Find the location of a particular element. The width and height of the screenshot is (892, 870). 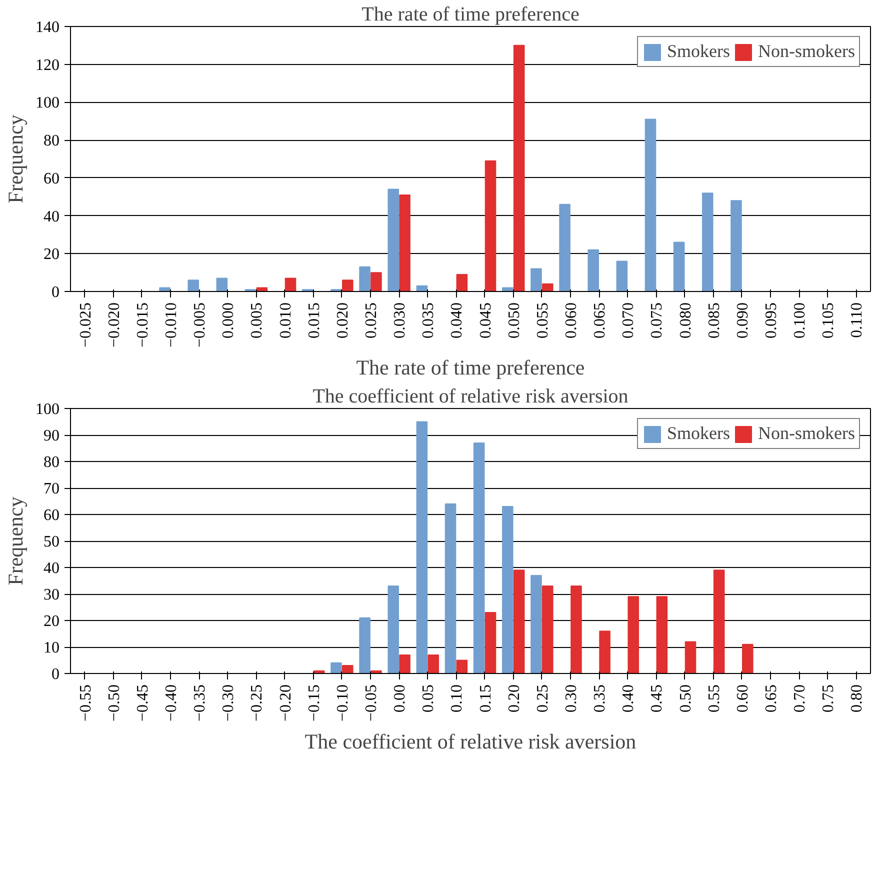

x-tick-label: 0.105 is located at coordinates (829, 320).